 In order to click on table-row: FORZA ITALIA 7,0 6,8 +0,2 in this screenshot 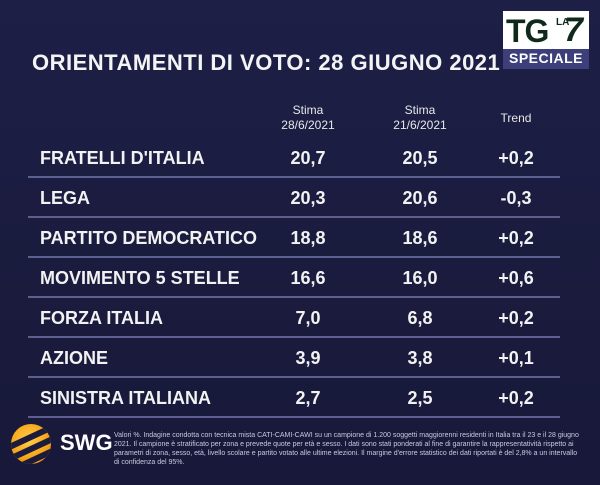, I will do `click(294, 319)`.